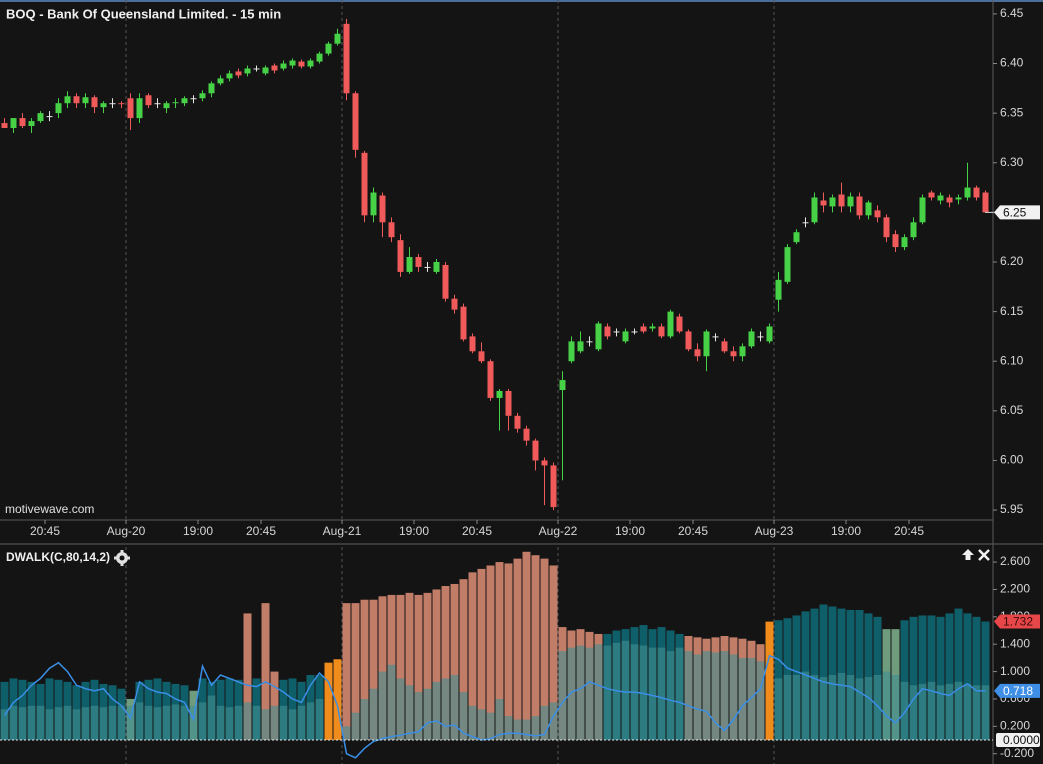 This screenshot has height=764, width=1043. Describe the element at coordinates (1021, 740) in the screenshot. I see `zero-tag-label: 0.0000` at that location.